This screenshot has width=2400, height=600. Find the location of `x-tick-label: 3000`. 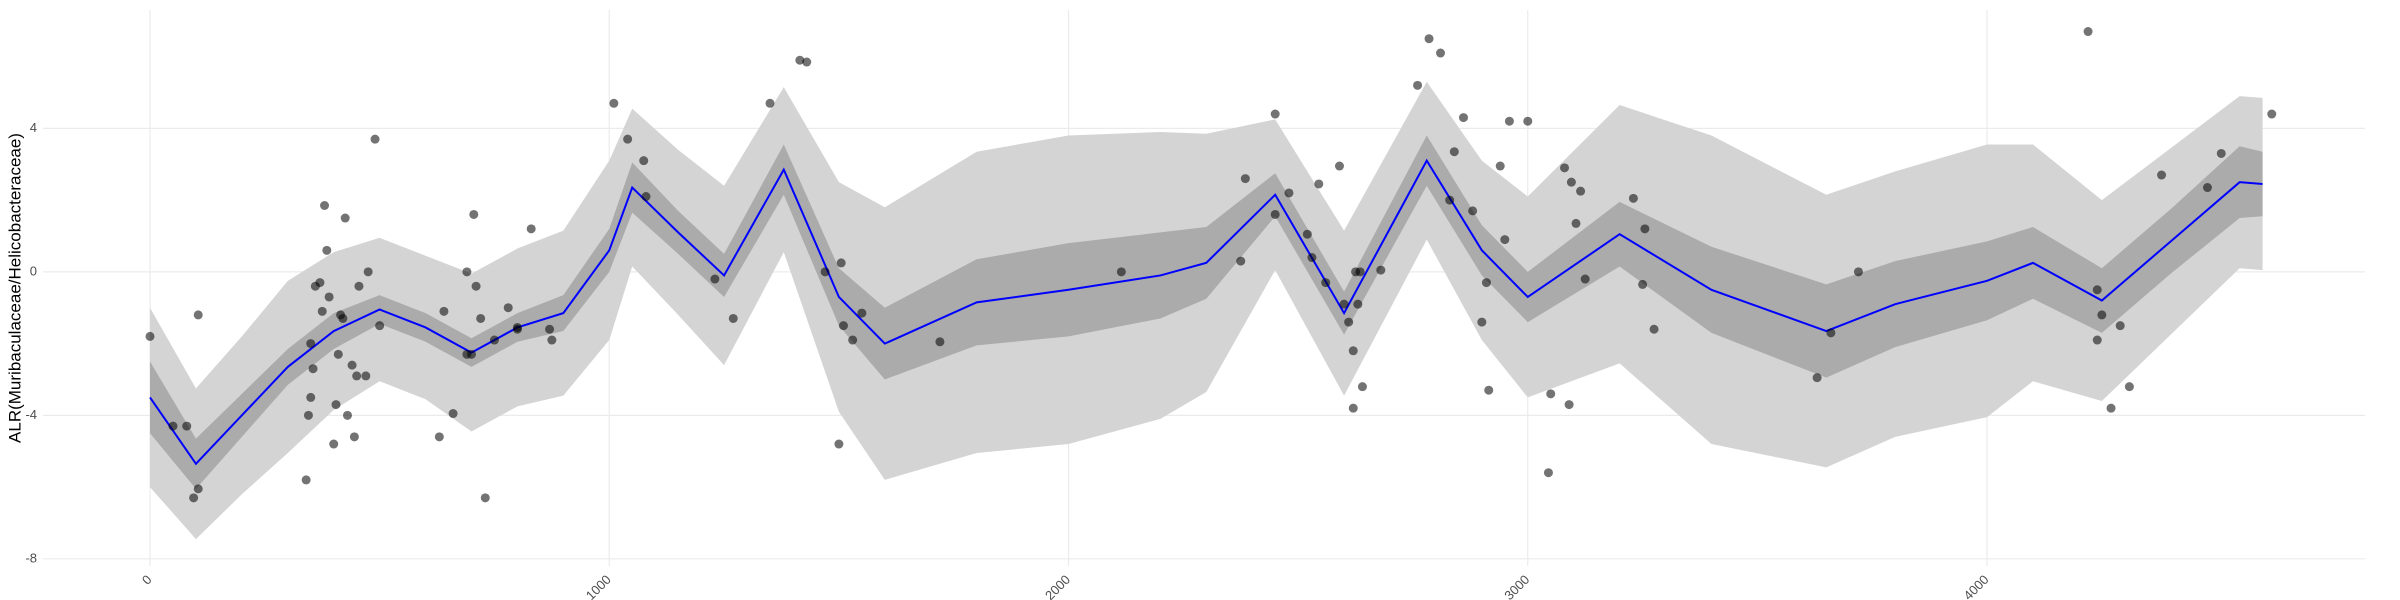

x-tick-label: 3000 is located at coordinates (1516, 586).